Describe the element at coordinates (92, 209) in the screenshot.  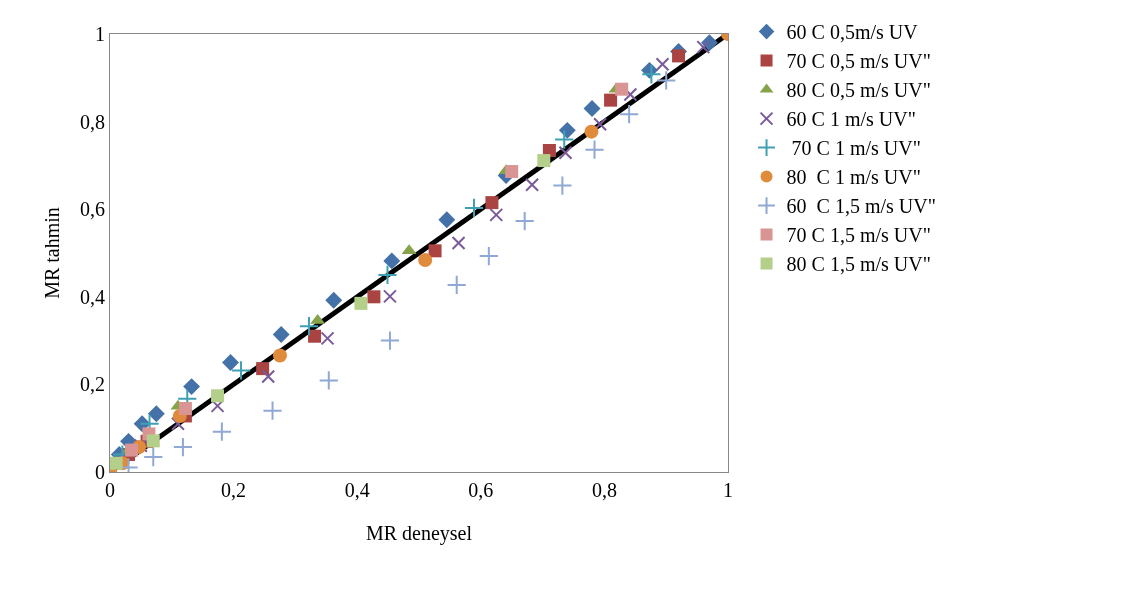
I see `y-tick-label: 0,6` at that location.